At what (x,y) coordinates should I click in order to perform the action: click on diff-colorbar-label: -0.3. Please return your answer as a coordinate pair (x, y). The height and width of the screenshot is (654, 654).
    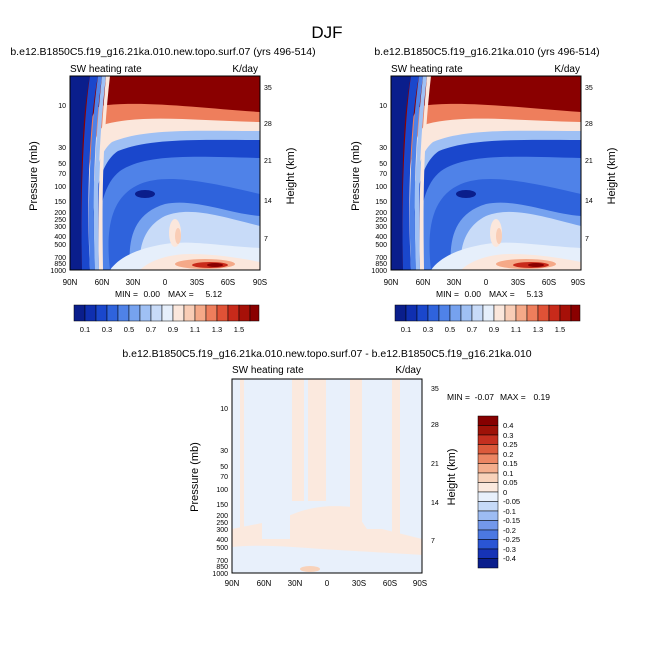
    Looking at the image, I should click on (509, 549).